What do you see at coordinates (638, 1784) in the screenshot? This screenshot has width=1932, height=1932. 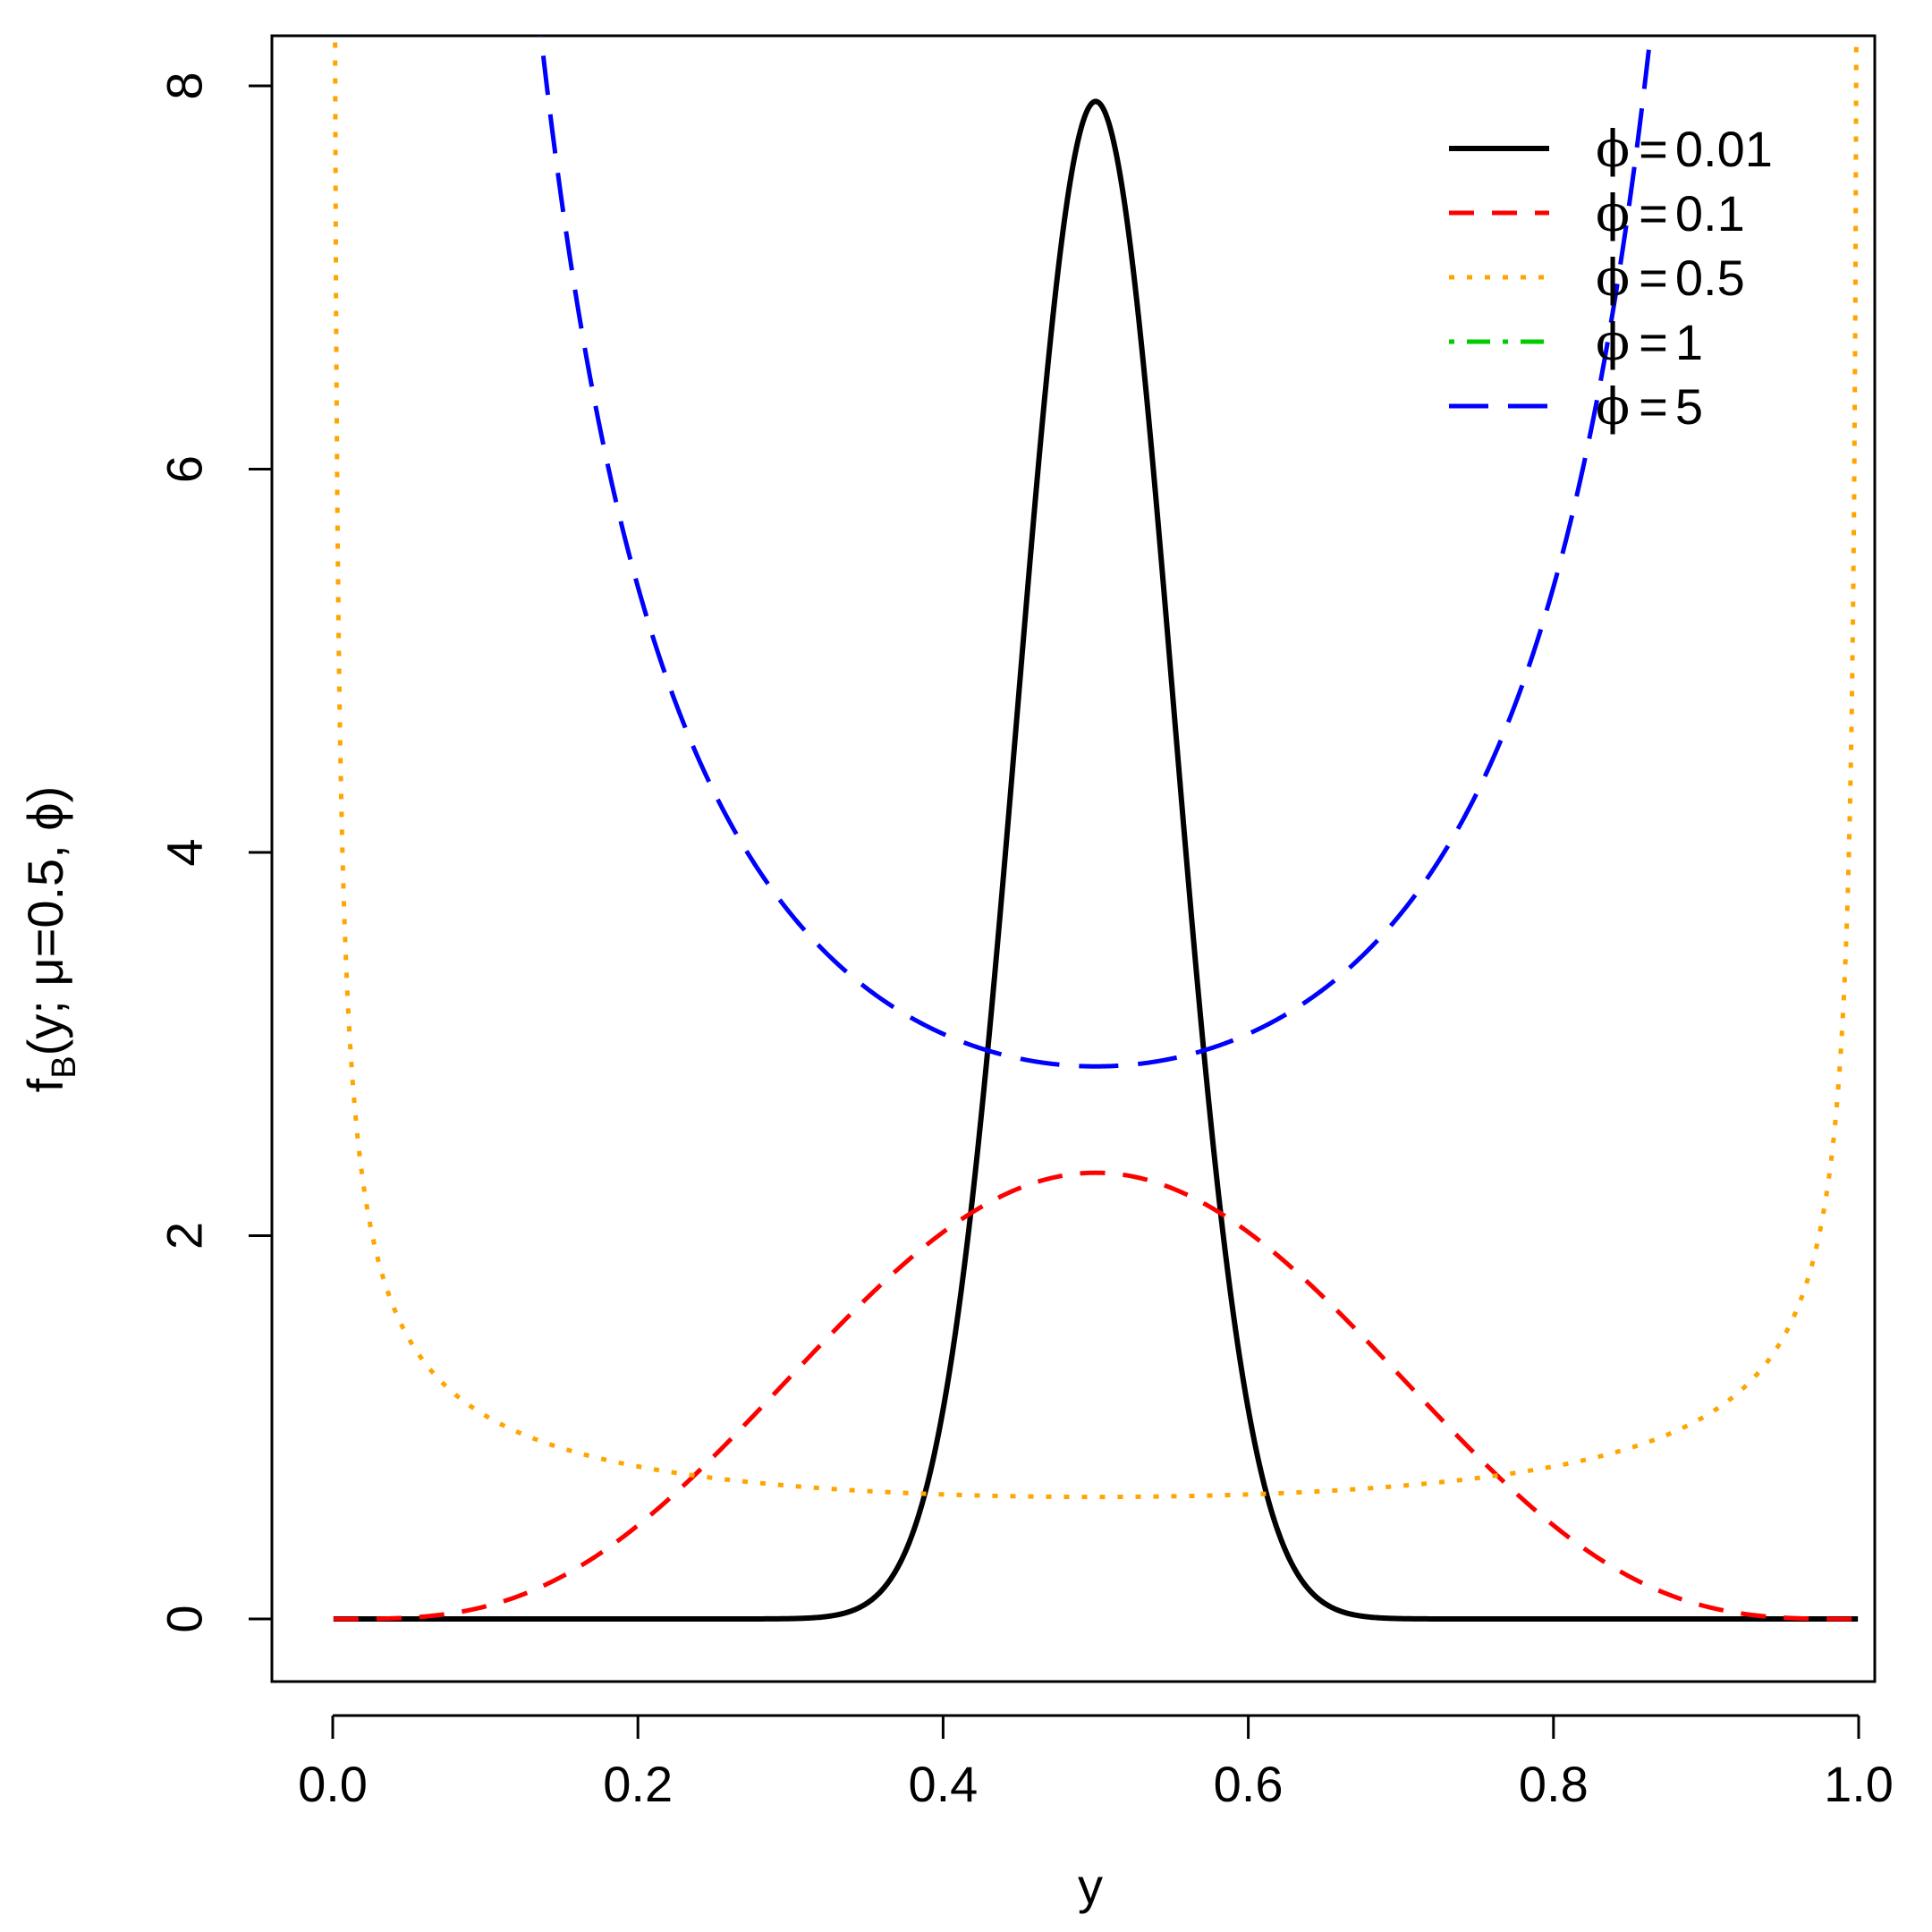 I see `x-tick-label-1: 0.2` at bounding box center [638, 1784].